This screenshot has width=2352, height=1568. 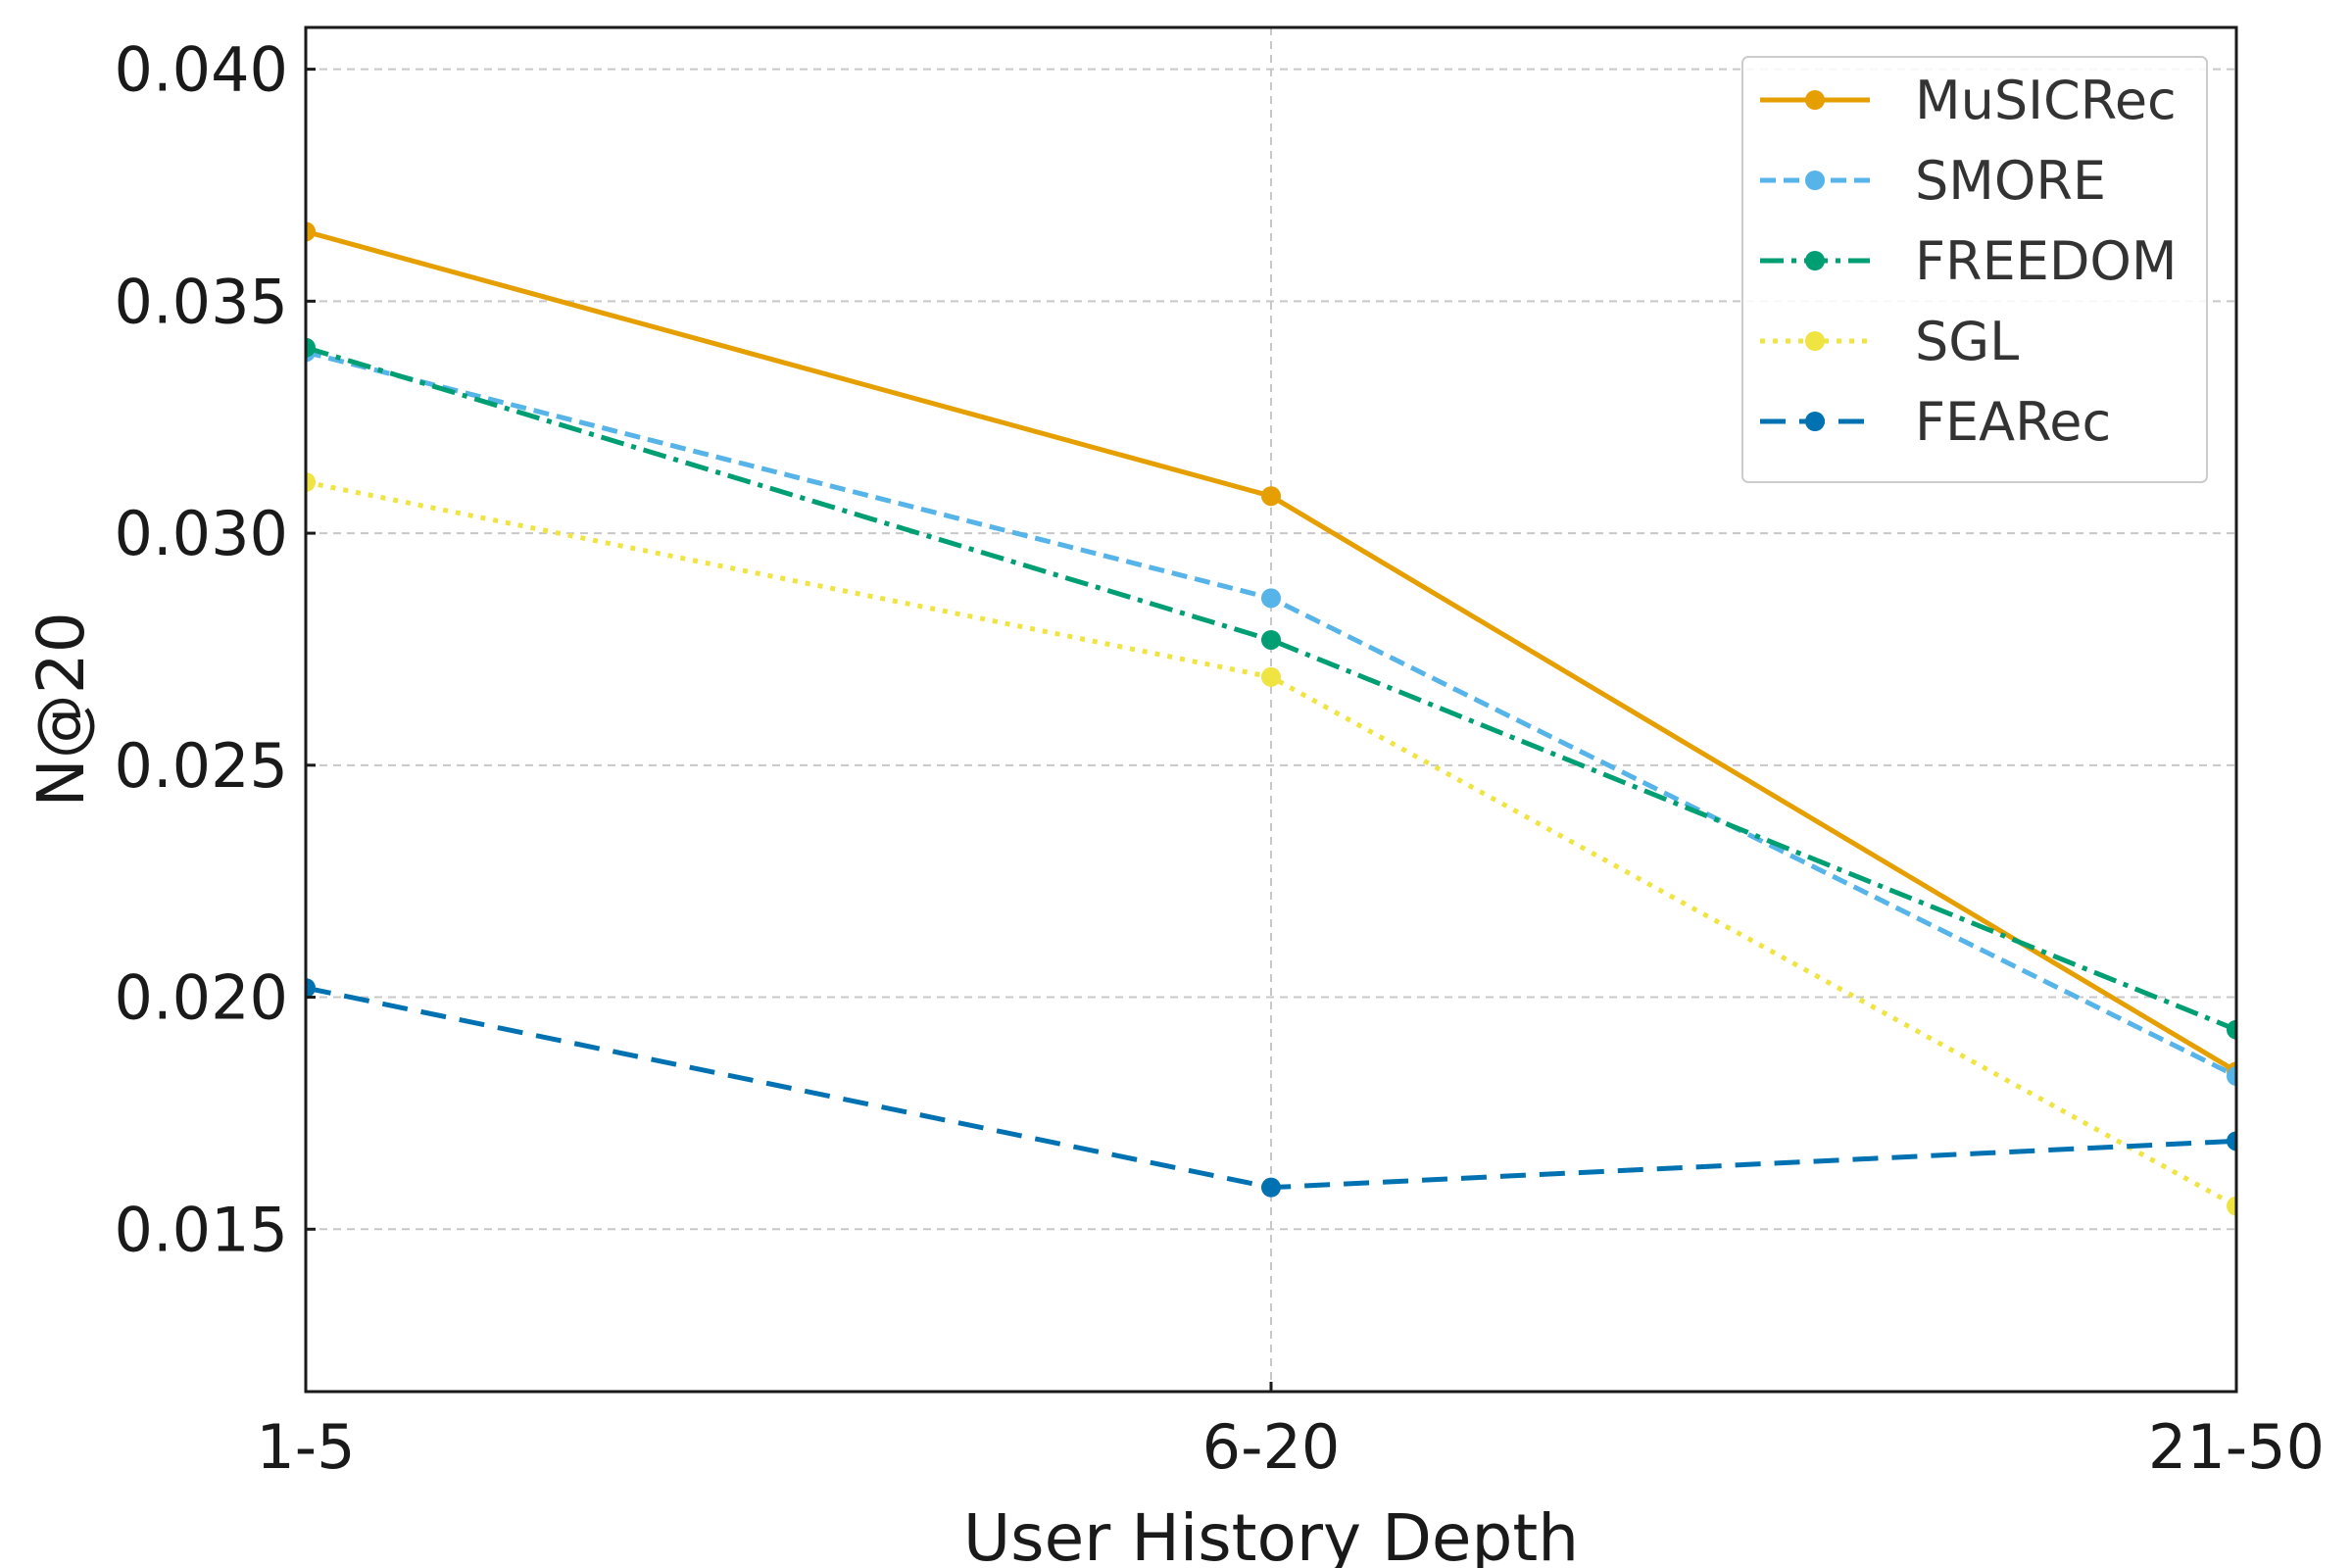 What do you see at coordinates (2047, 261) in the screenshot?
I see `legend-label: FREEDOM` at bounding box center [2047, 261].